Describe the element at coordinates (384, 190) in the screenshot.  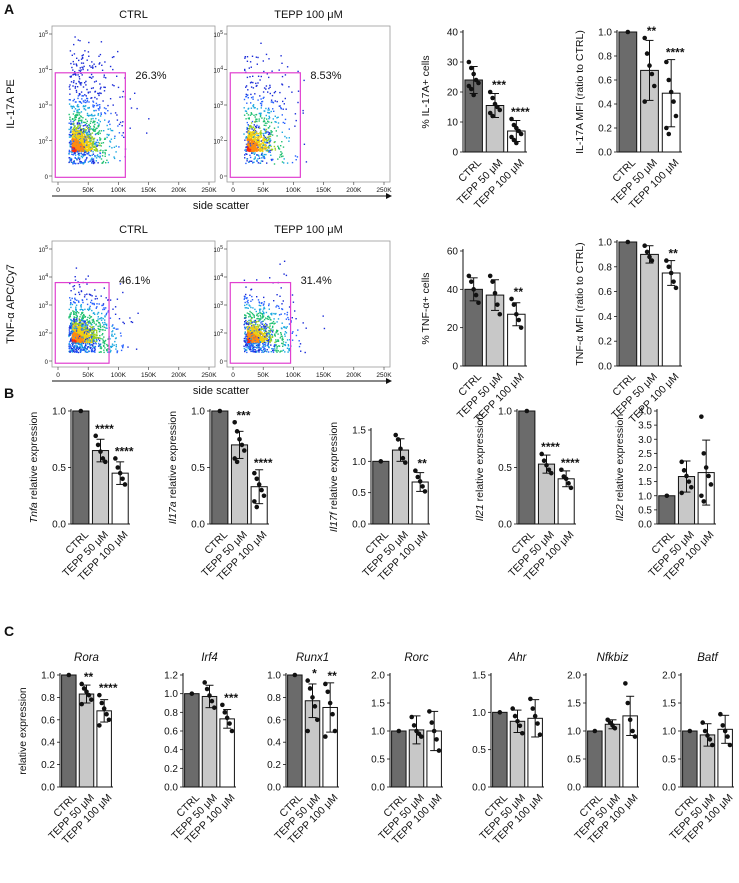
I see `flow-x-tick-label: 250K` at that location.